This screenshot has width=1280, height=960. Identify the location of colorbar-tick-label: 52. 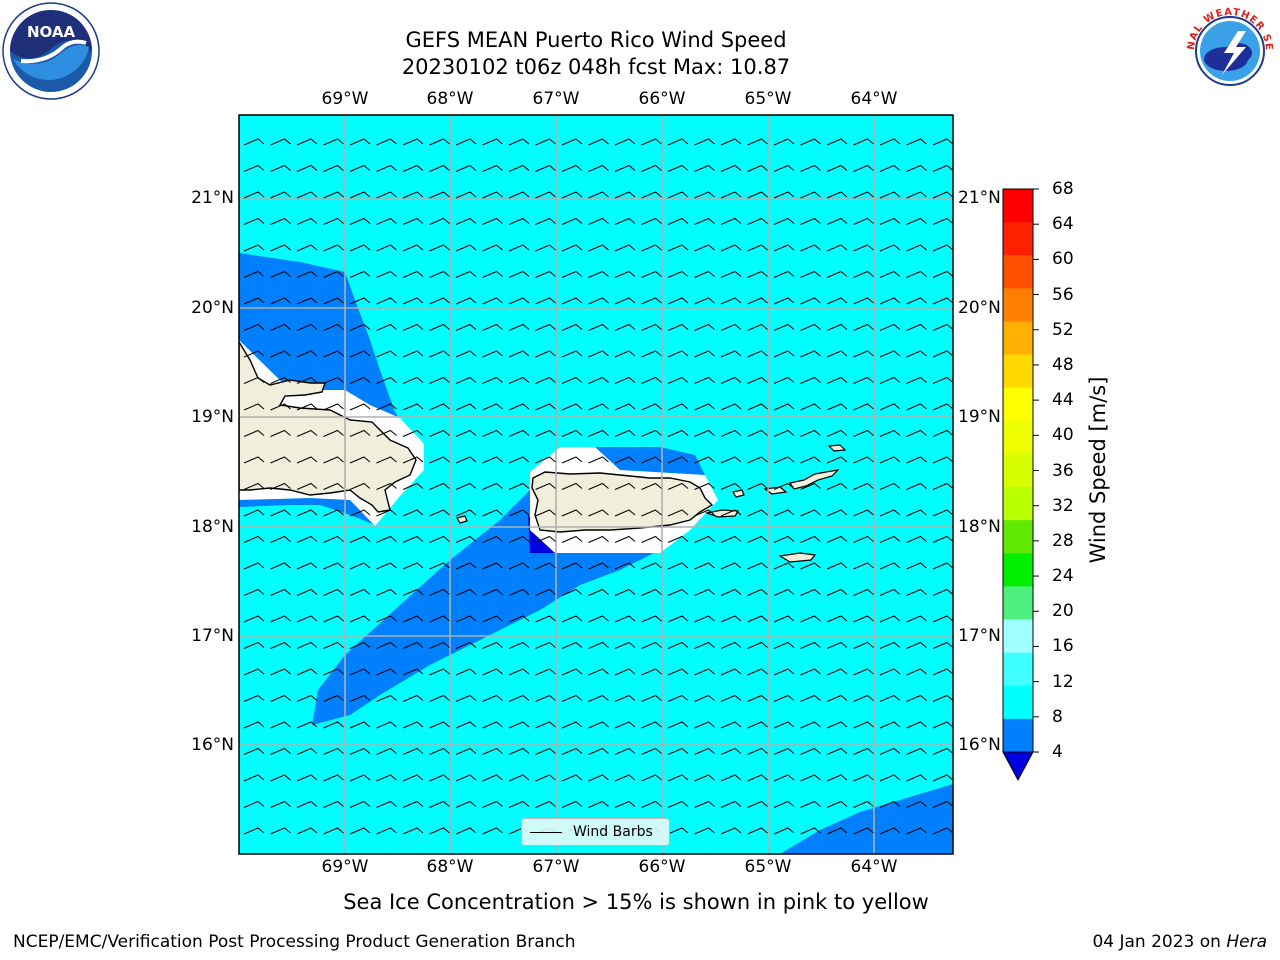
(1063, 329).